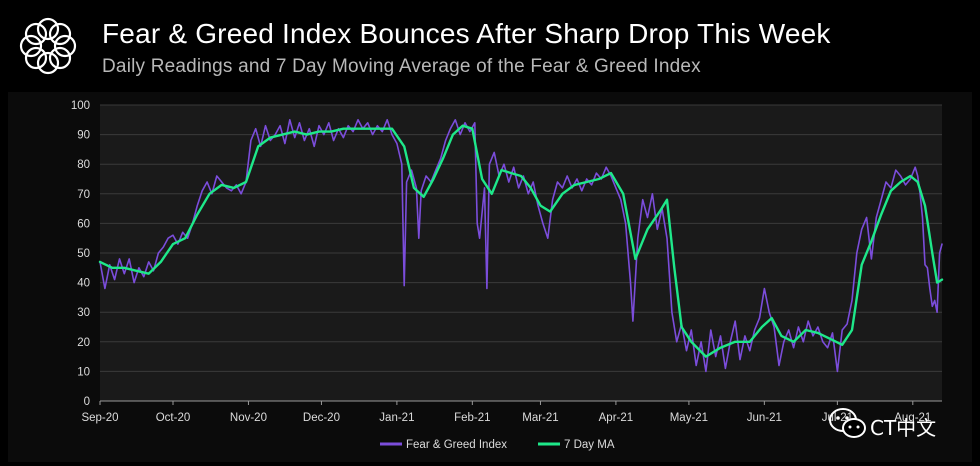 Image resolution: width=980 pixels, height=466 pixels. What do you see at coordinates (472, 418) in the screenshot?
I see `x-tick-label: Feb-21` at bounding box center [472, 418].